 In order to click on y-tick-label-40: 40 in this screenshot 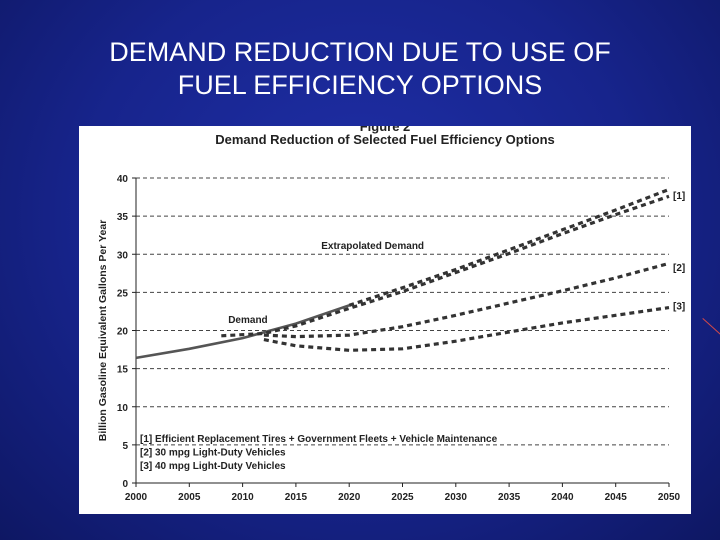, I will do `click(123, 179)`.